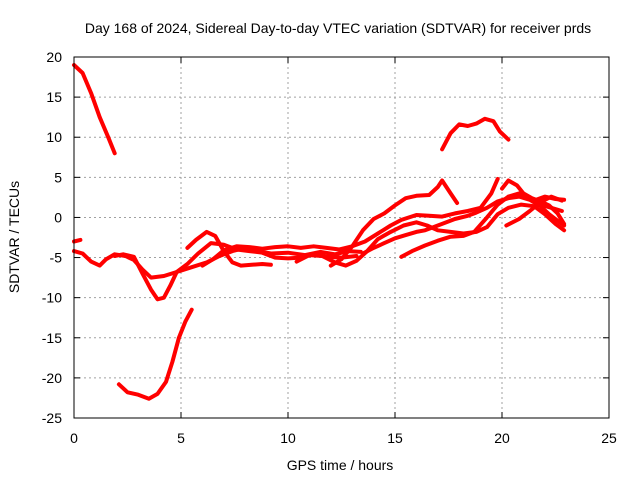 The width and height of the screenshot is (640, 480). What do you see at coordinates (52, 338) in the screenshot?
I see `y-tick-label: -15` at bounding box center [52, 338].